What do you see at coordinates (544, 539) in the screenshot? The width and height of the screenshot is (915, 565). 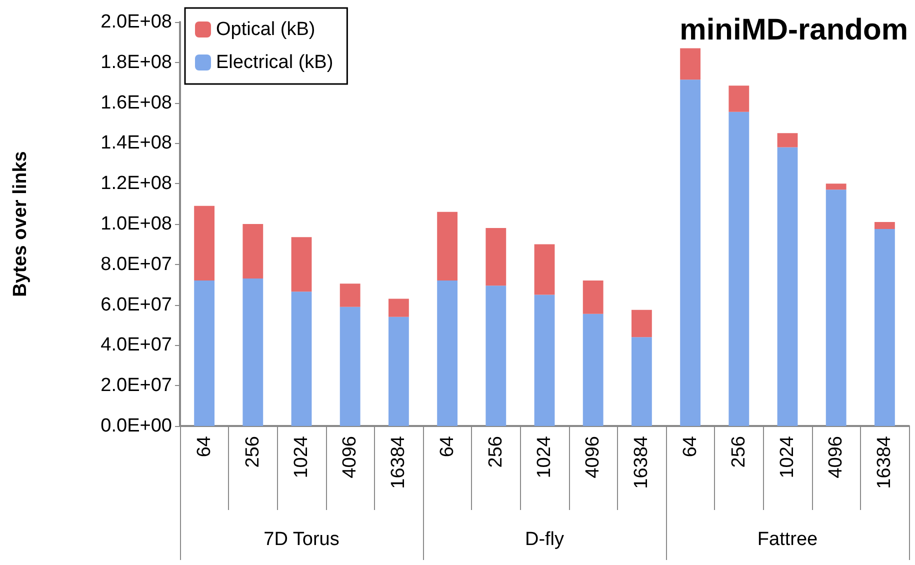 I see `text: D-fly` at bounding box center [544, 539].